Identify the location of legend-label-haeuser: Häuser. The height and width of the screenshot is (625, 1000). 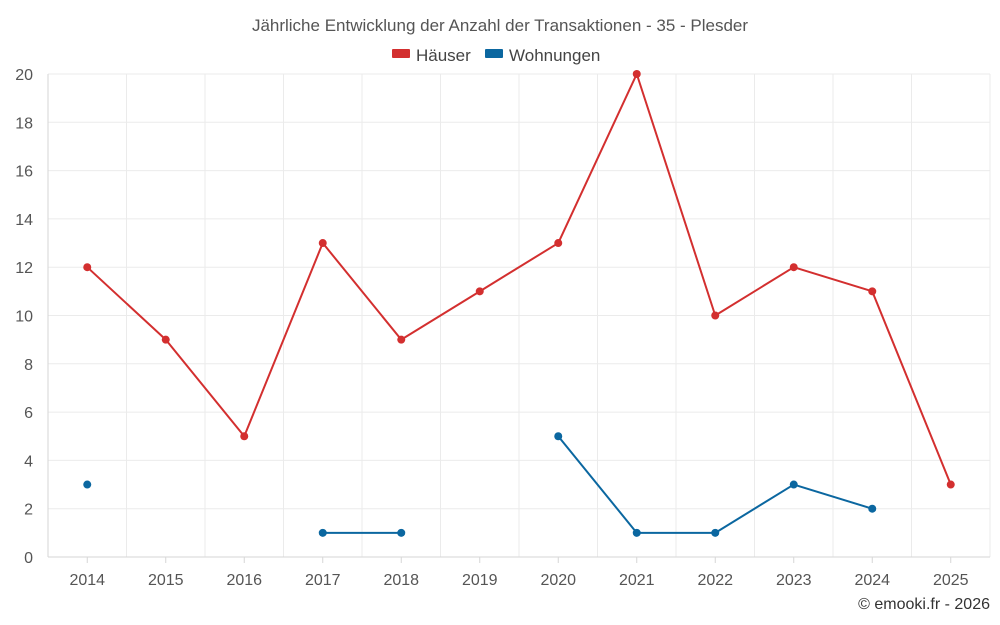
(443, 55).